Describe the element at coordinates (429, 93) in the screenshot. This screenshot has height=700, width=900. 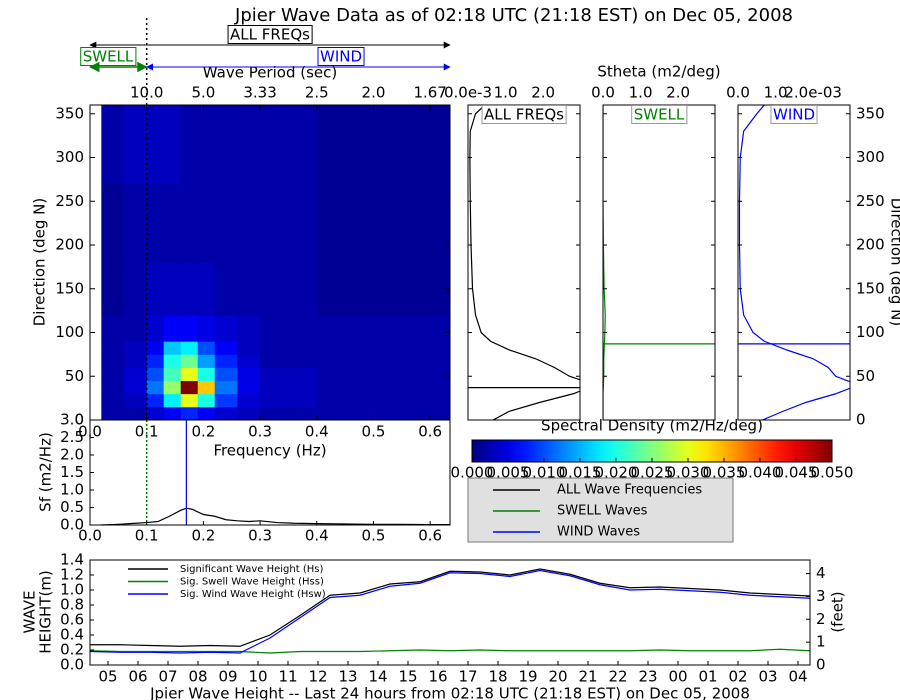
I see `top-x-tick-label: 1.67` at that location.